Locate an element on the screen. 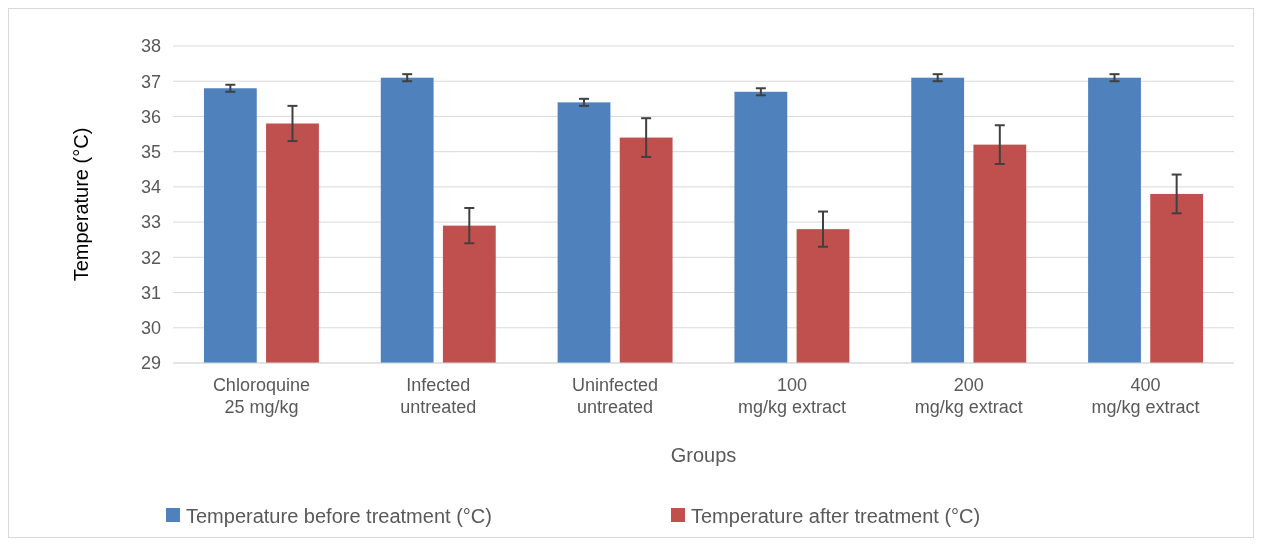 The height and width of the screenshot is (546, 1262). y-tick-label: 37 is located at coordinates (150, 81).